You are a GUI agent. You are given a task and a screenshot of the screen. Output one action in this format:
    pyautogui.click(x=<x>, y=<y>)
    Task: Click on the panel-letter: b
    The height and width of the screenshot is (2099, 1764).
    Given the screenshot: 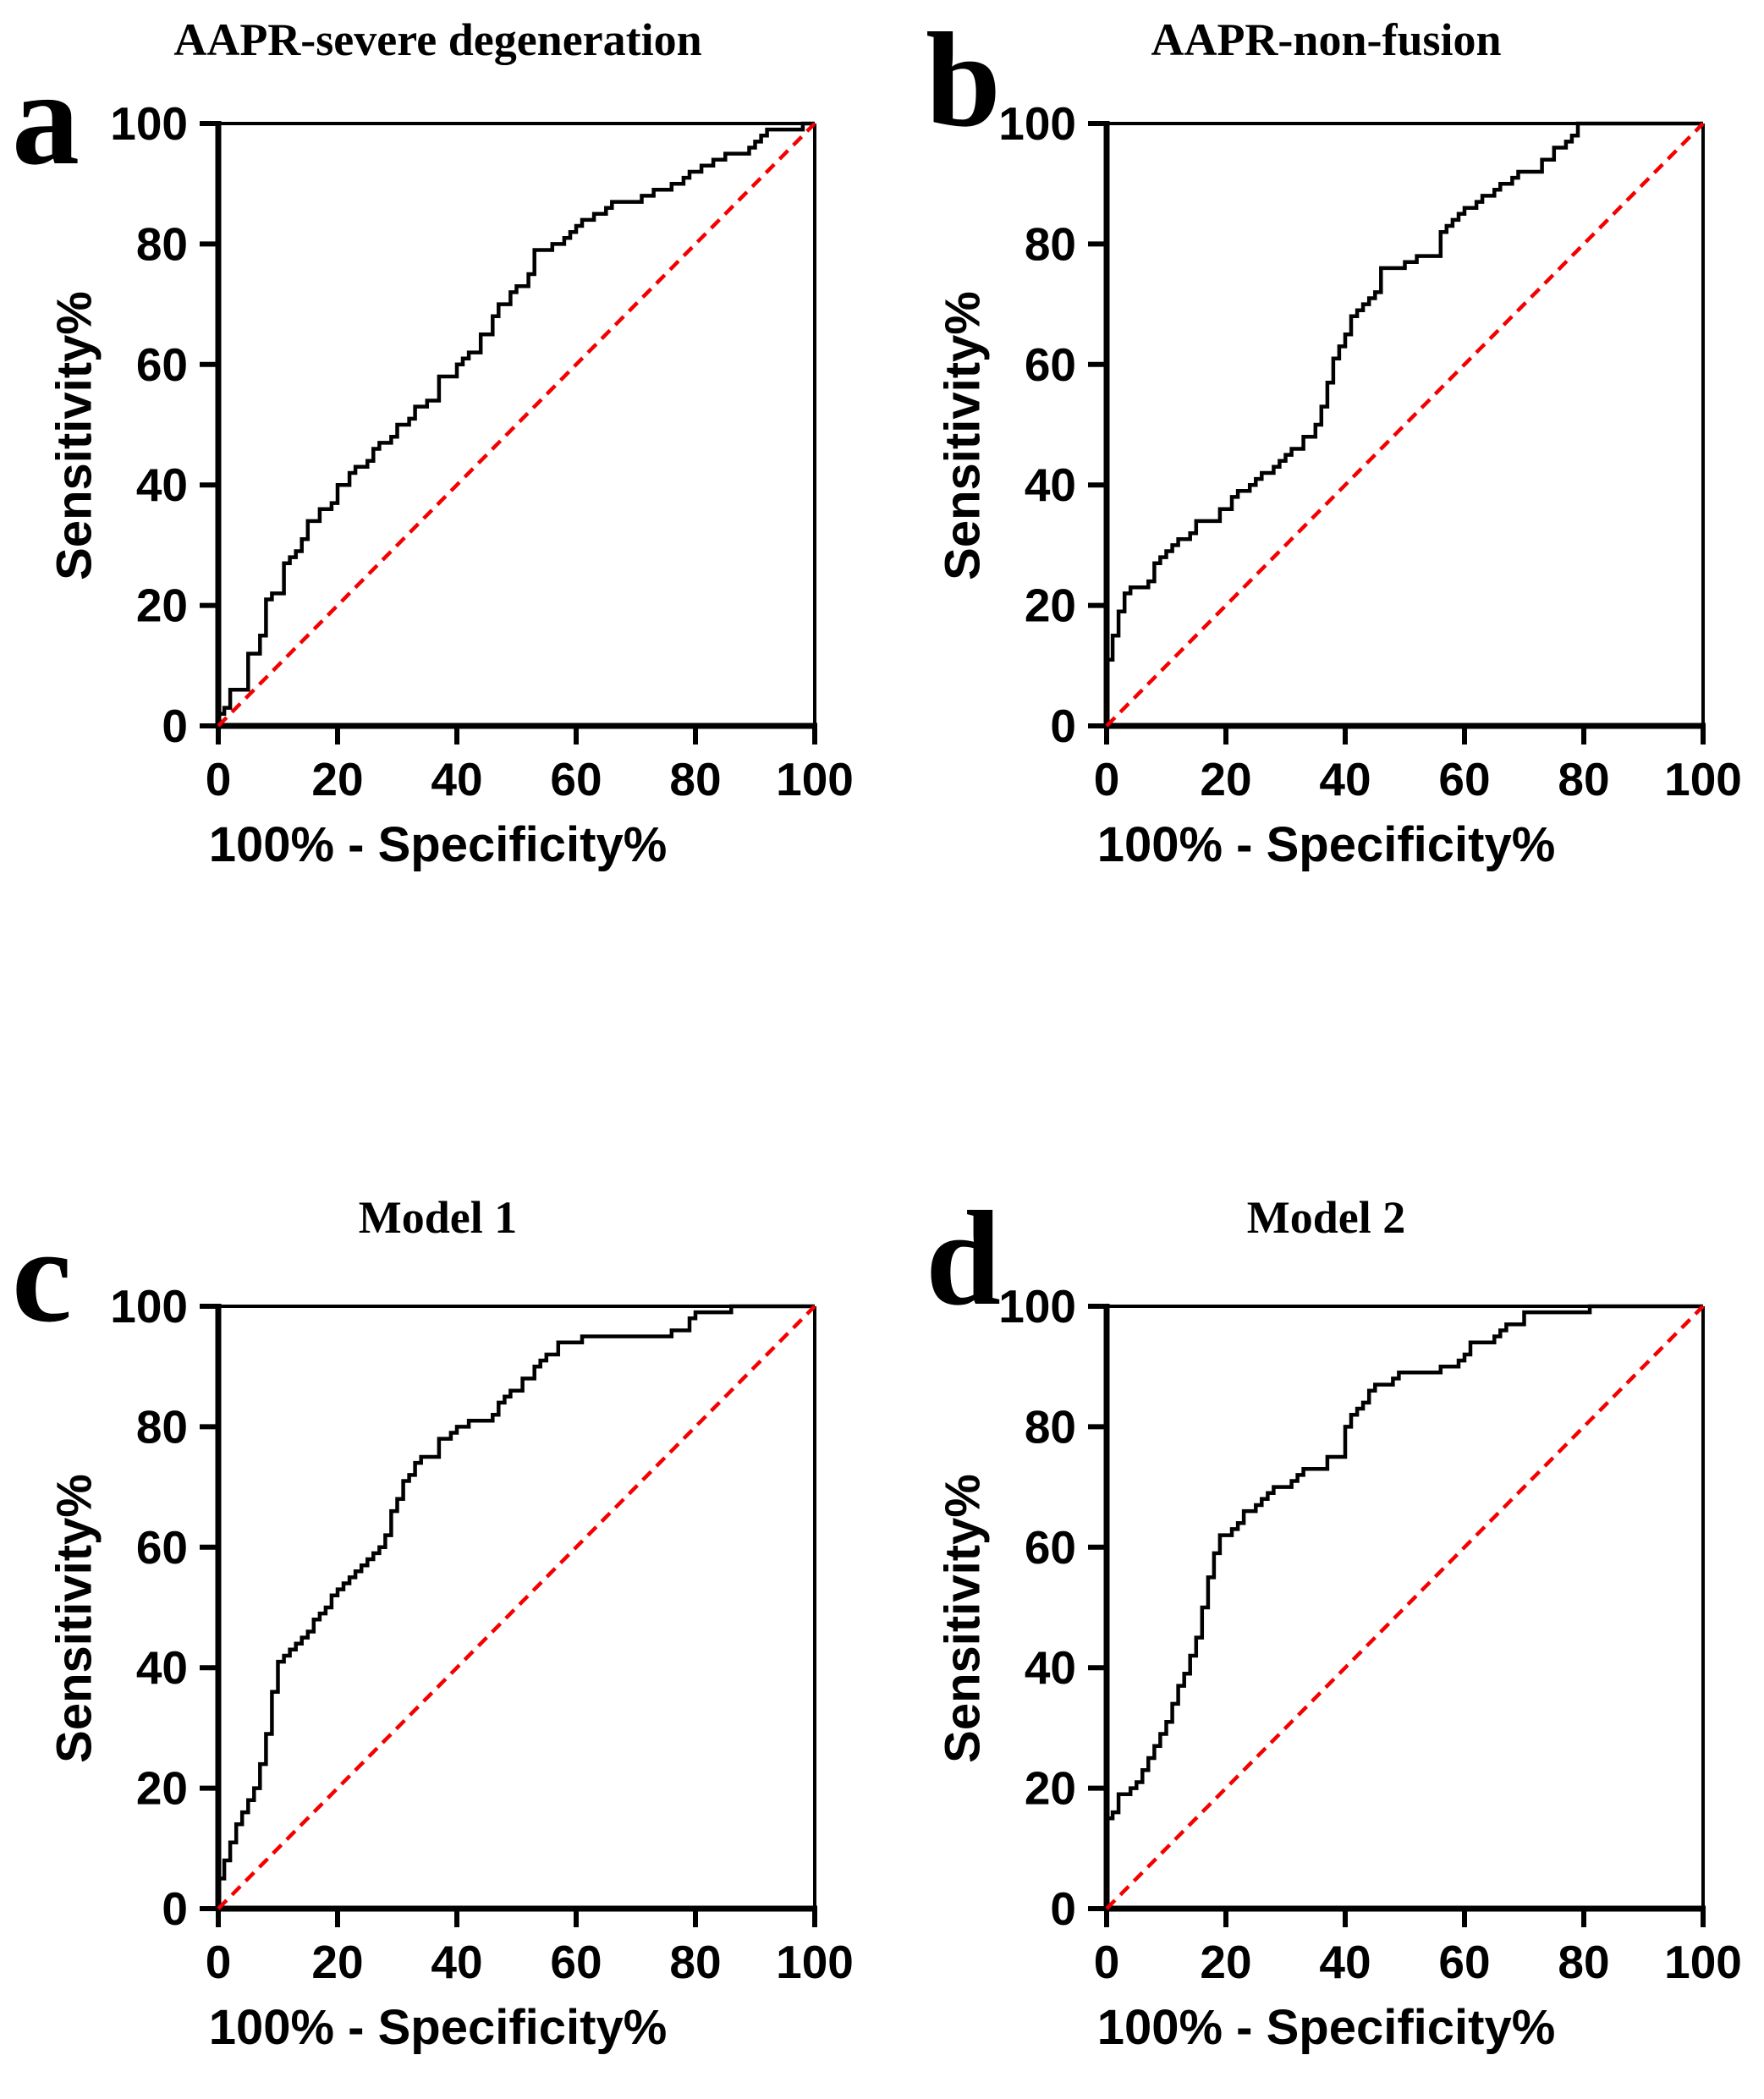 What is the action you would take?
    pyautogui.click(x=963, y=79)
    